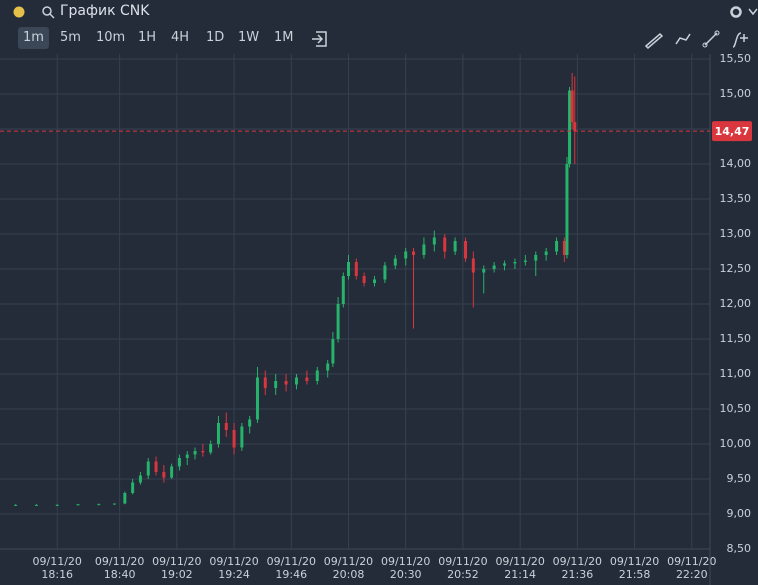  I want to click on x-tick-time: 21:14, so click(520, 574).